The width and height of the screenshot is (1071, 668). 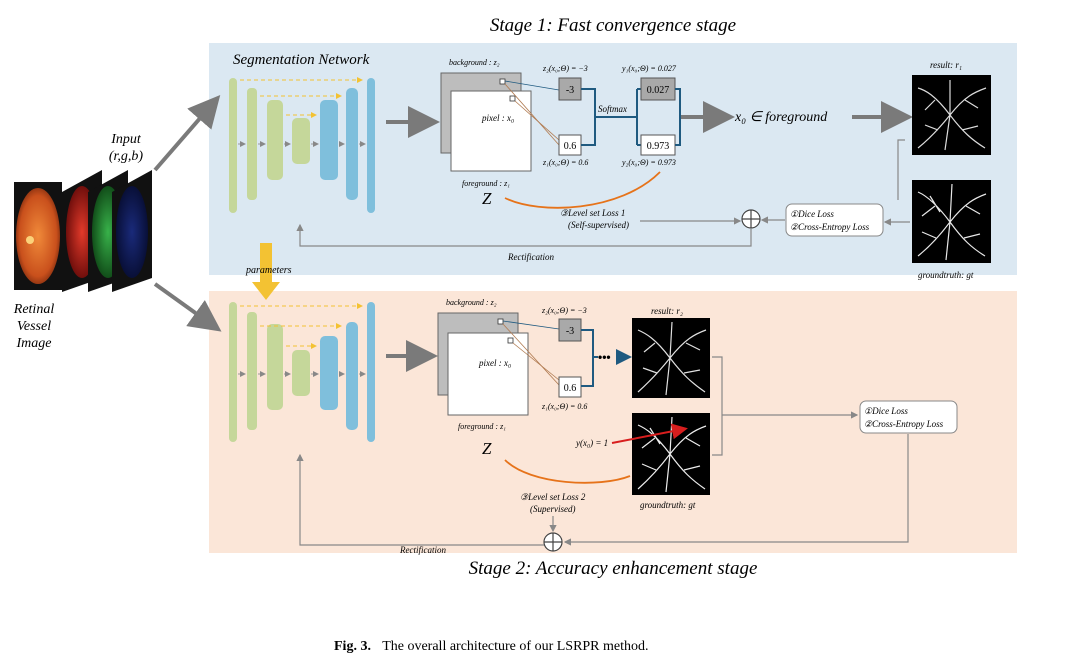 What do you see at coordinates (107, 231) in the screenshot?
I see `rgb-channels` at bounding box center [107, 231].